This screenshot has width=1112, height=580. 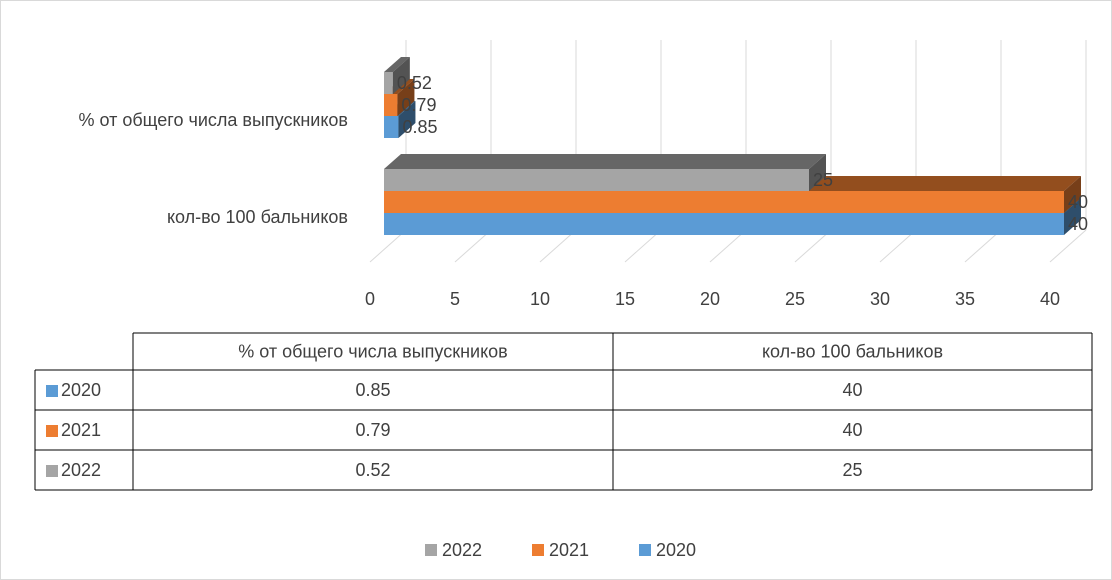 I want to click on x-tick-label: 0, so click(x=370, y=299).